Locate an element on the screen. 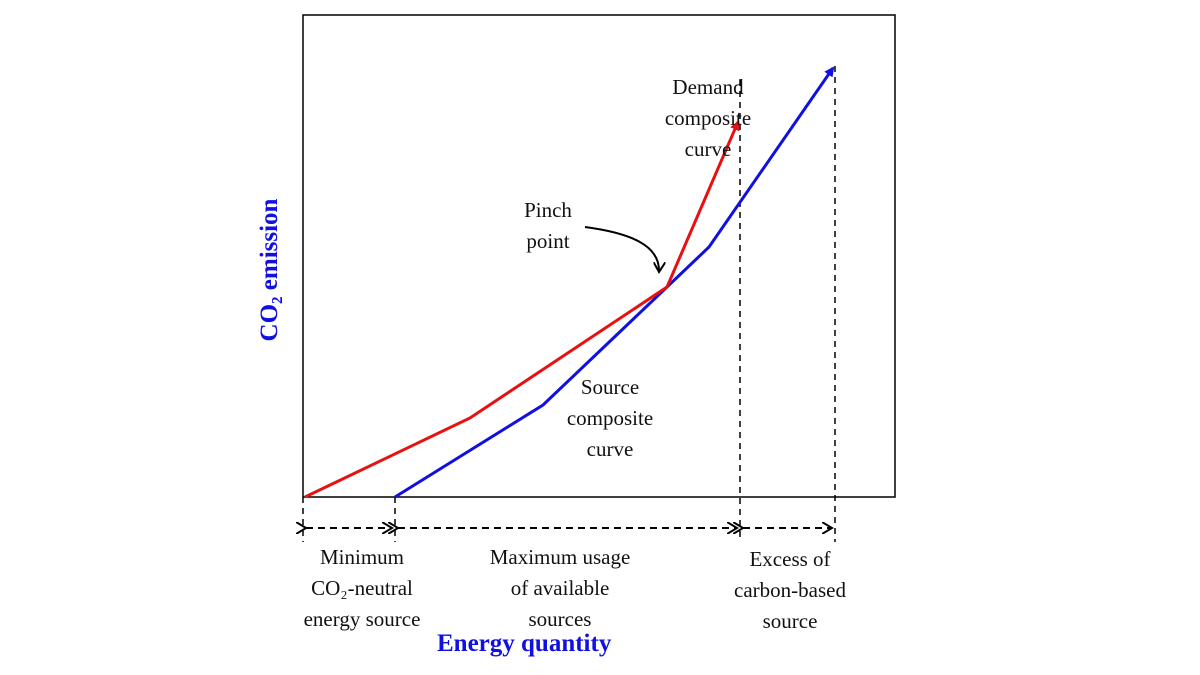 This screenshot has width=1200, height=675. pinch-point-label: Pinch point is located at coordinates (548, 225).